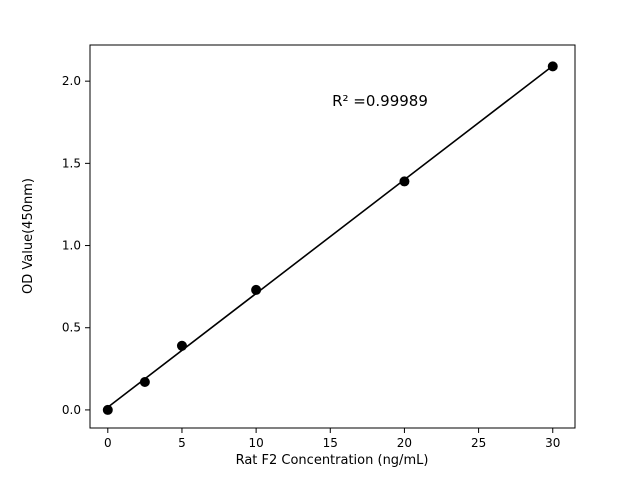  What do you see at coordinates (108, 443) in the screenshot?
I see `x-tick-label: 0` at bounding box center [108, 443].